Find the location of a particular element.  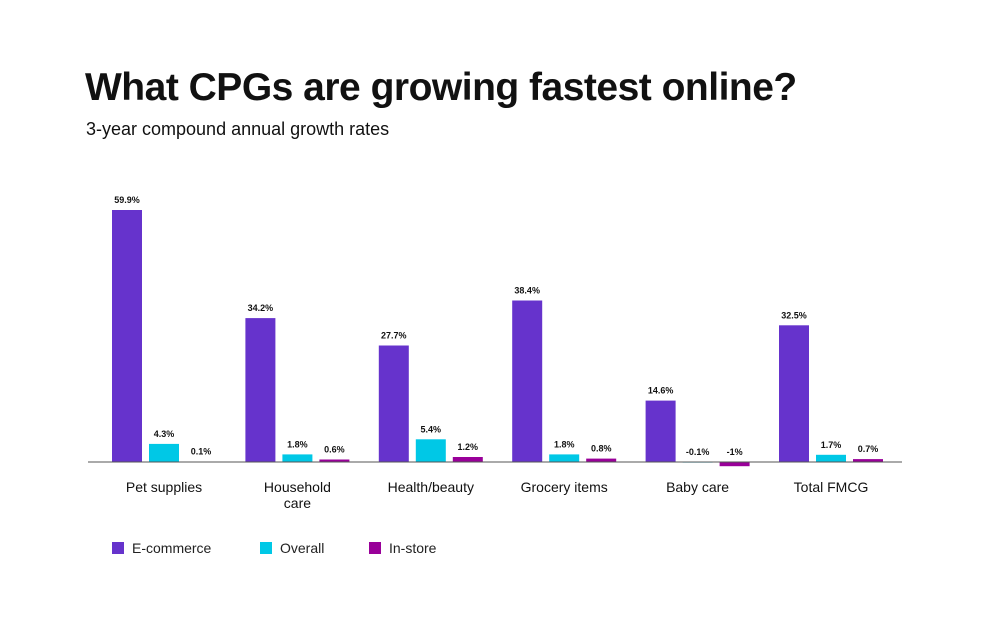

data-label: -1% is located at coordinates (735, 452).